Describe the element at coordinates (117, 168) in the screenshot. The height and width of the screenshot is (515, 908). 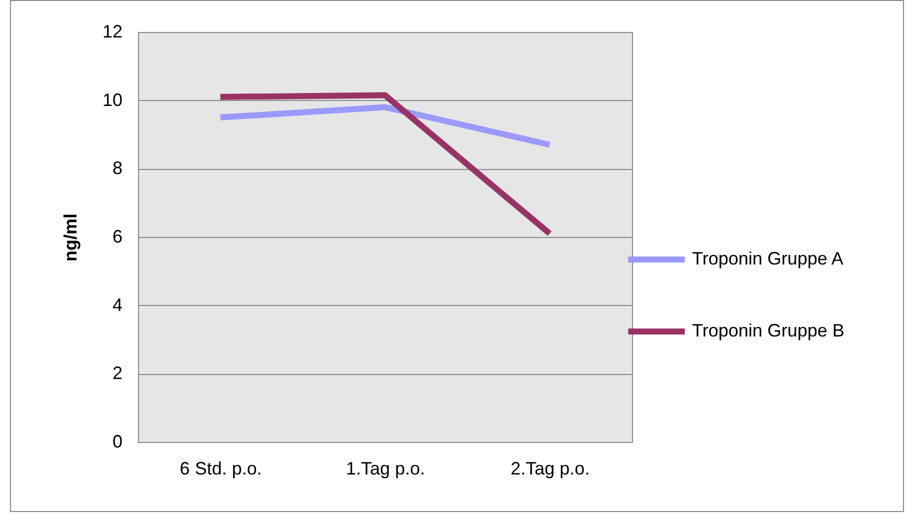
I see `y-tick-label: 8` at that location.